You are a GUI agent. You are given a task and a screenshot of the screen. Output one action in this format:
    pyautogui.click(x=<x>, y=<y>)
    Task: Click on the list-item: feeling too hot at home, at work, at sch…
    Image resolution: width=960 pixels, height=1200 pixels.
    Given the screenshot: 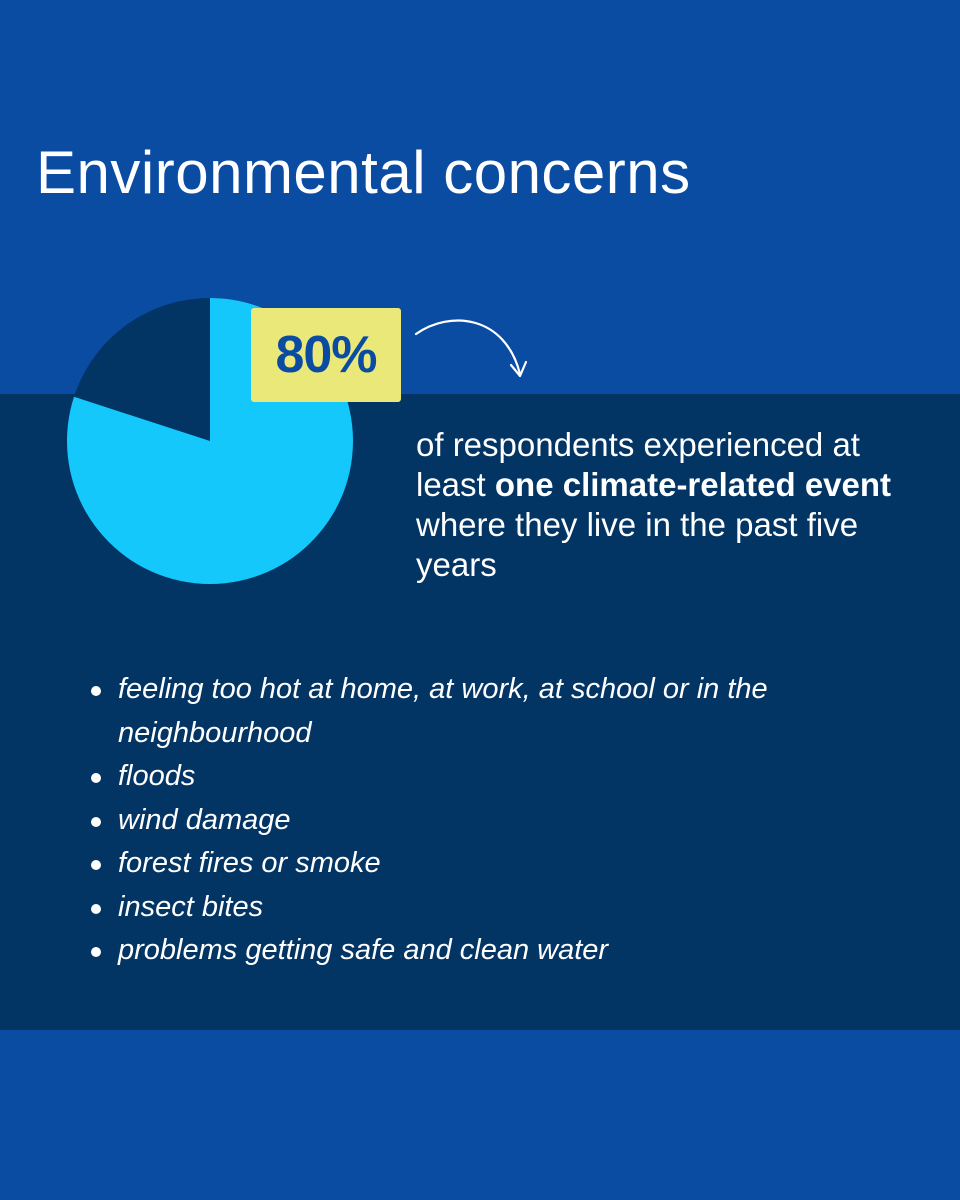 What is the action you would take?
    pyautogui.click(x=446, y=711)
    